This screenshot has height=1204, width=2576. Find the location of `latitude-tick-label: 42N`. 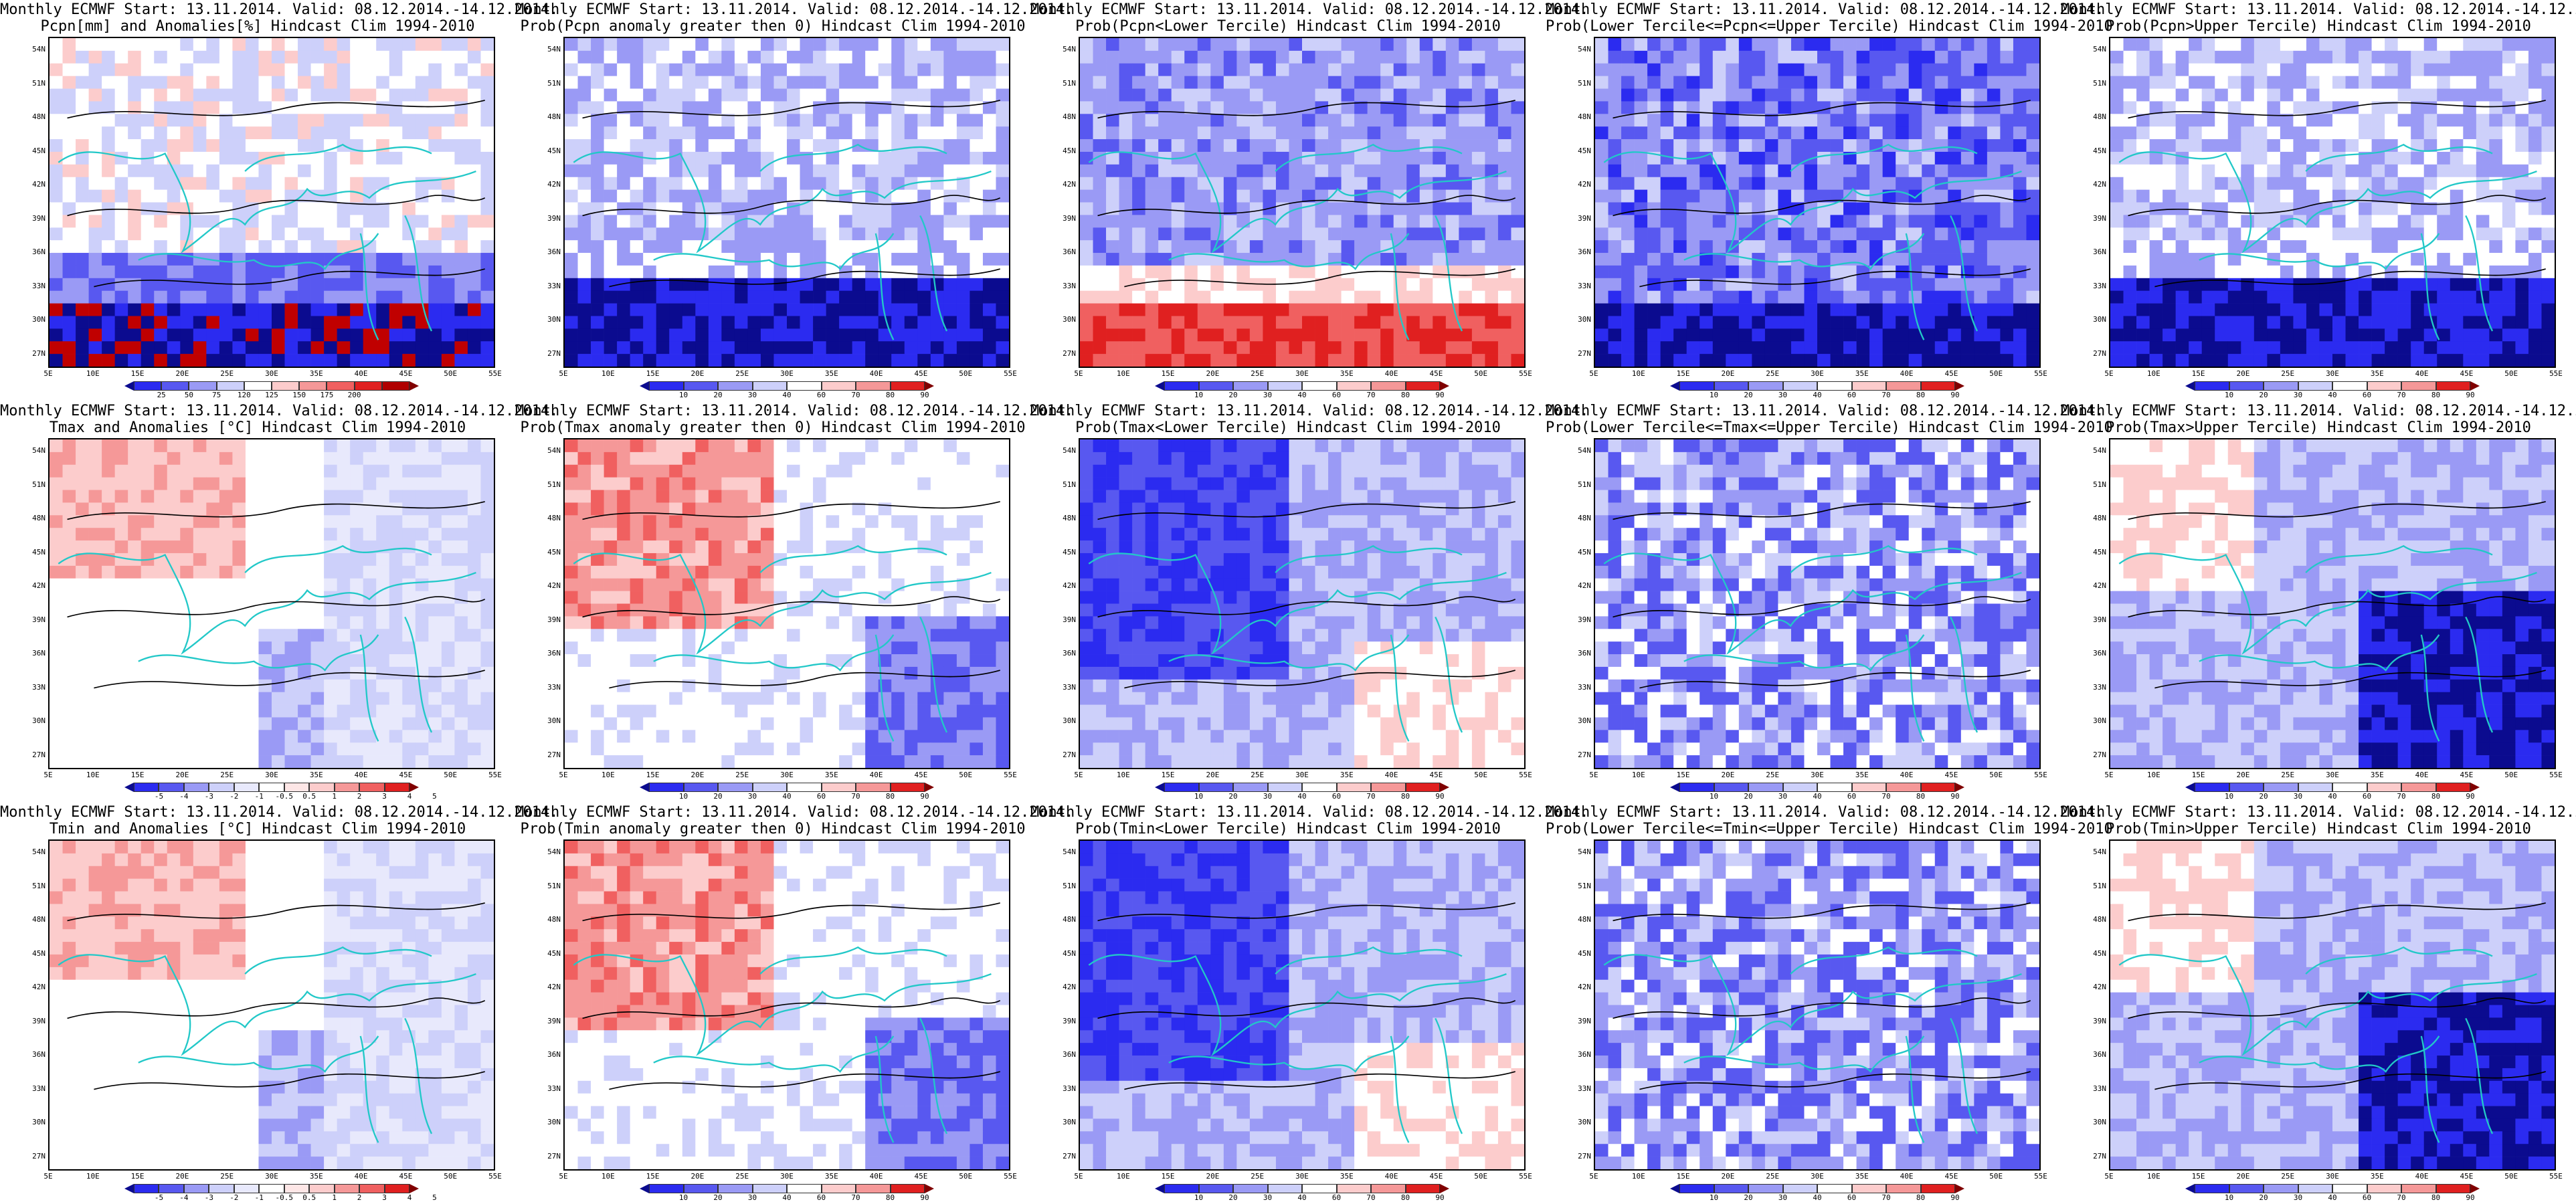

latitude-tick-label: 42N is located at coordinates (2099, 184).